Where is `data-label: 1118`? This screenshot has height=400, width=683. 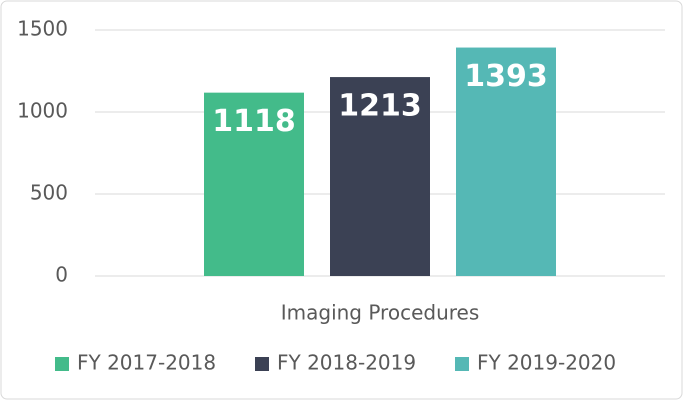 data-label: 1118 is located at coordinates (254, 121).